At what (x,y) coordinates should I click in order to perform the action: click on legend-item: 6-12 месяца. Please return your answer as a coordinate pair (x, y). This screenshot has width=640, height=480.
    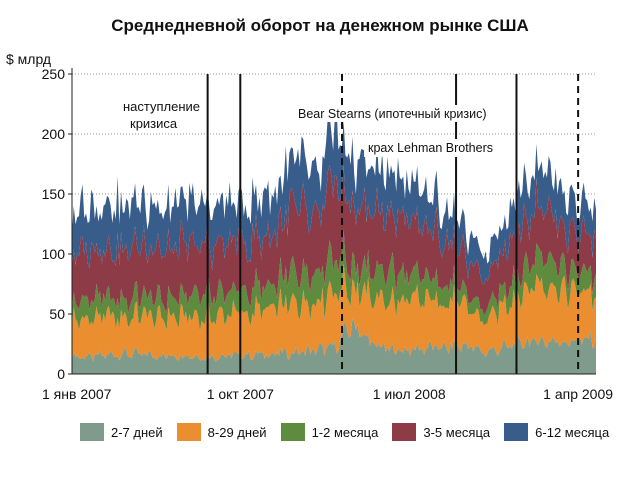
    Looking at the image, I should click on (556, 432).